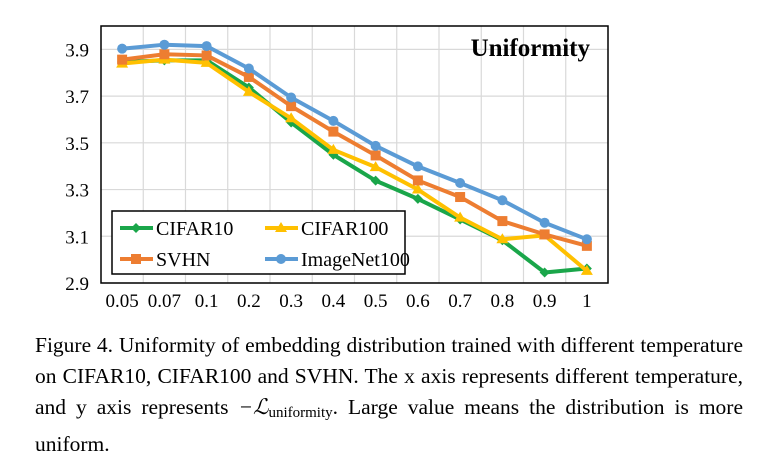  Describe the element at coordinates (587, 301) in the screenshot. I see `x-tick-label: 1` at that location.